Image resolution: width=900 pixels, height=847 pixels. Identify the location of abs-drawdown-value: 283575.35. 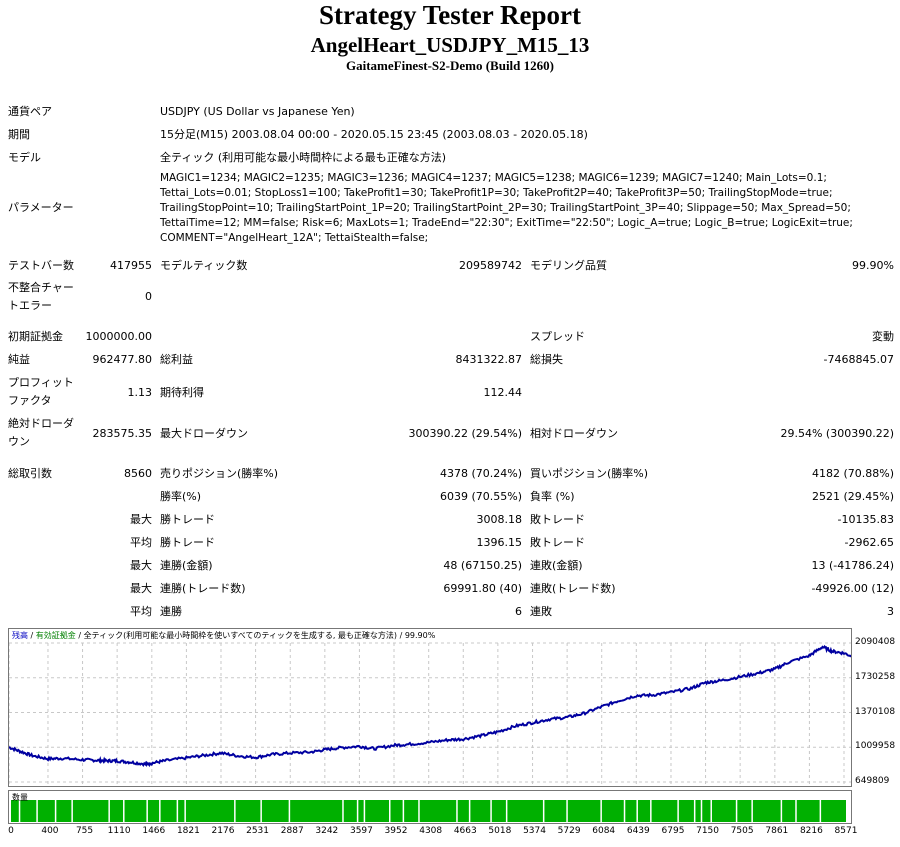
(122, 433).